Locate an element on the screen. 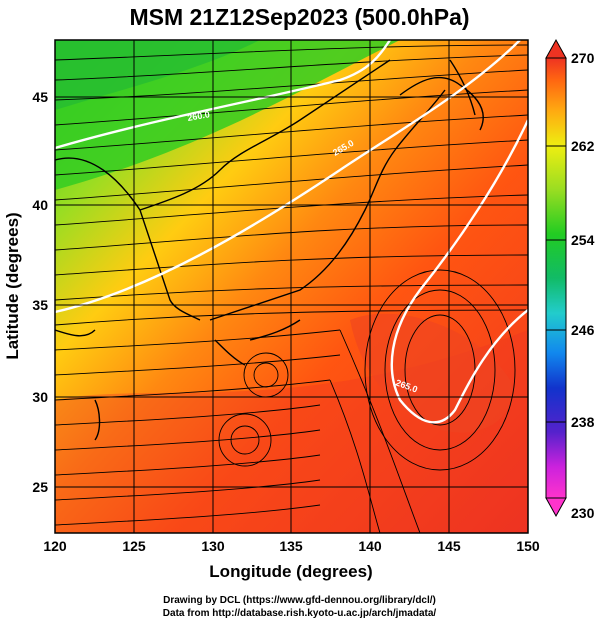 This screenshot has width=599, height=625. colorbar-scale is located at coordinates (556, 278).